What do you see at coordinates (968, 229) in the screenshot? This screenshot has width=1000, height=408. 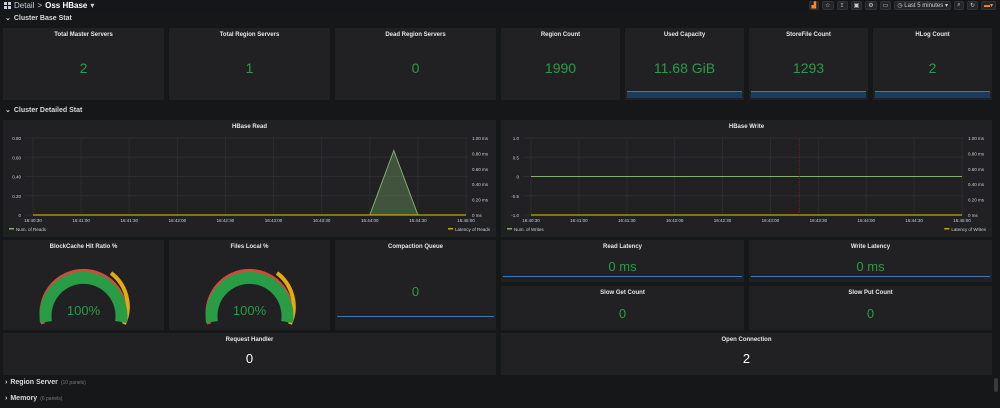 I see `legend-label-latency: Latency of Writes` at bounding box center [968, 229].